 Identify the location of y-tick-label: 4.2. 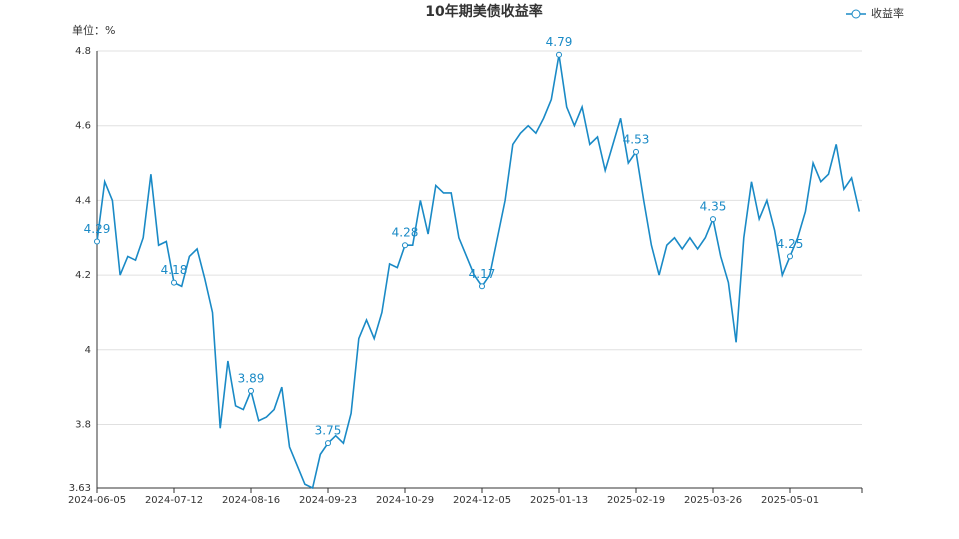
(83, 275).